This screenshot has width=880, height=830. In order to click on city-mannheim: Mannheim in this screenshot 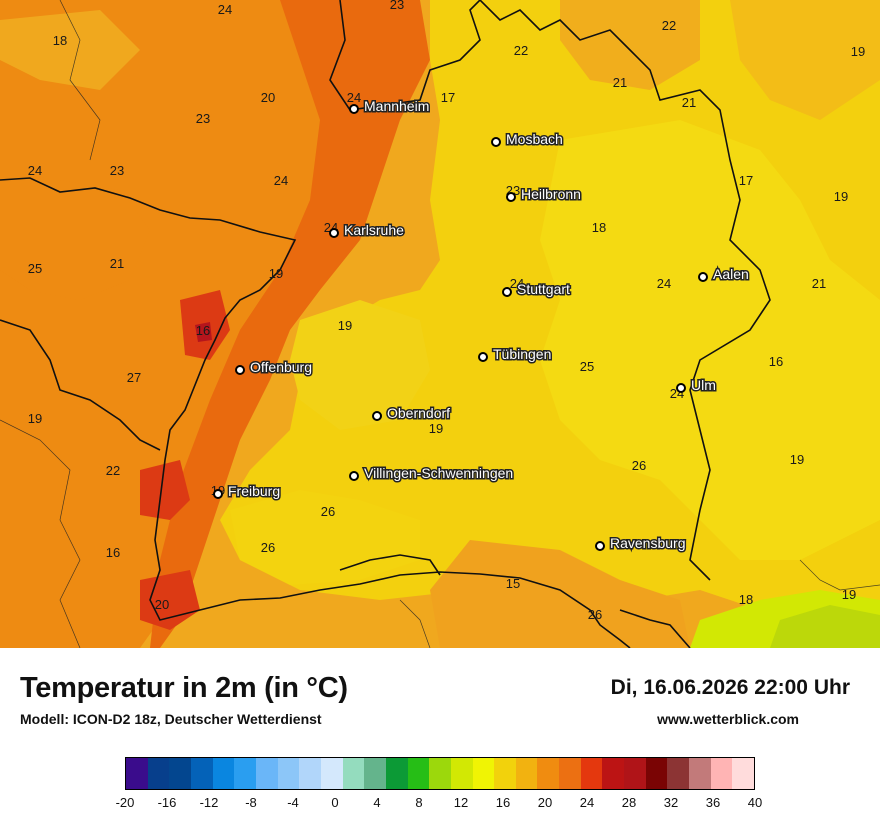, I will do `click(390, 106)`.